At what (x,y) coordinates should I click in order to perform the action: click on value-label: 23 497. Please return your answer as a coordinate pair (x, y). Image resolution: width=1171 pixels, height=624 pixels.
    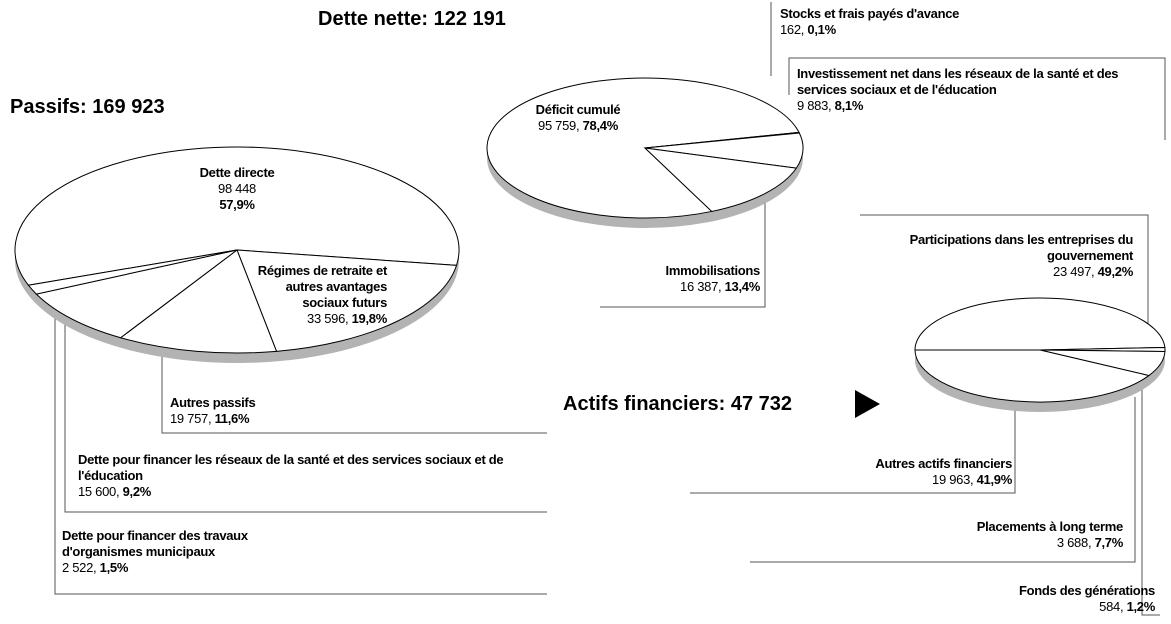
    Looking at the image, I should click on (1075, 271).